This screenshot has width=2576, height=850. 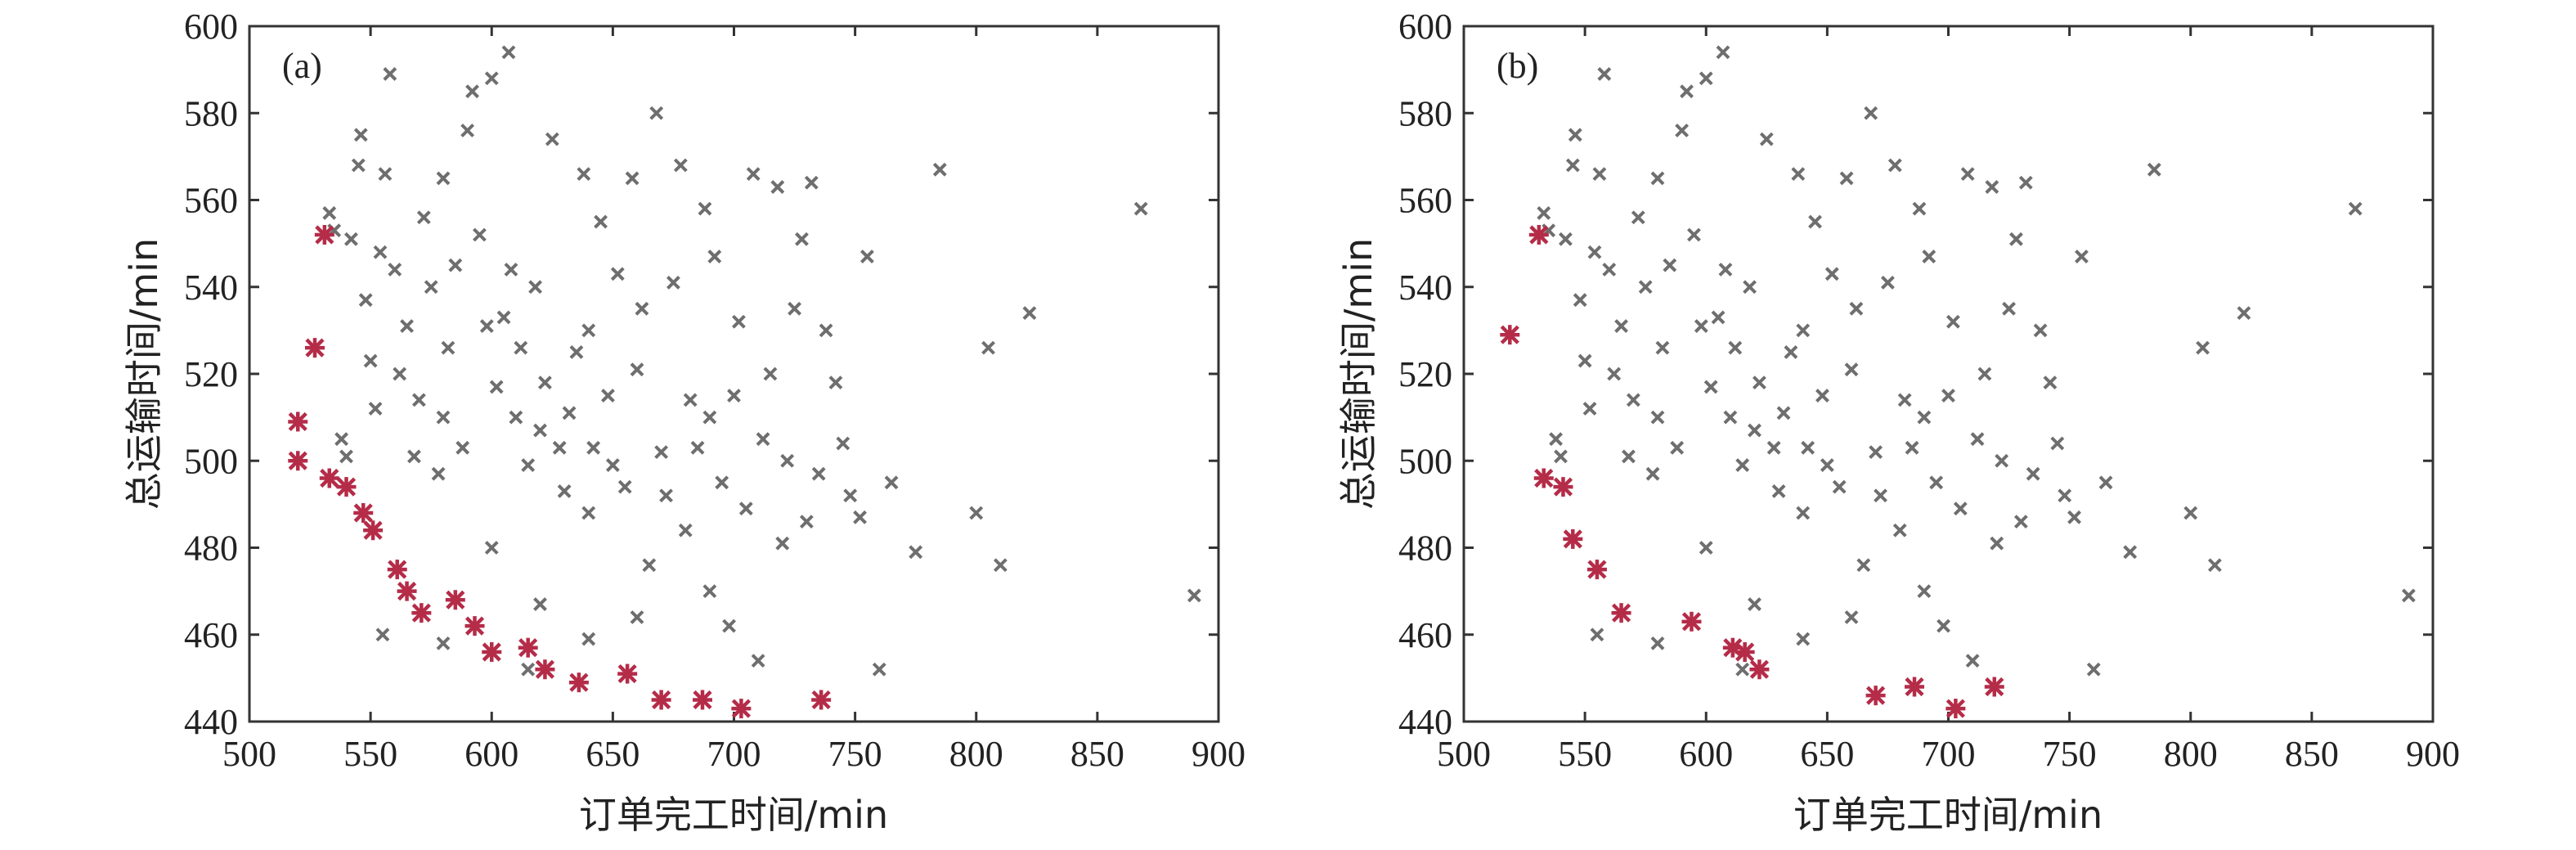 I want to click on x-tick-label: 550, so click(x=1585, y=754).